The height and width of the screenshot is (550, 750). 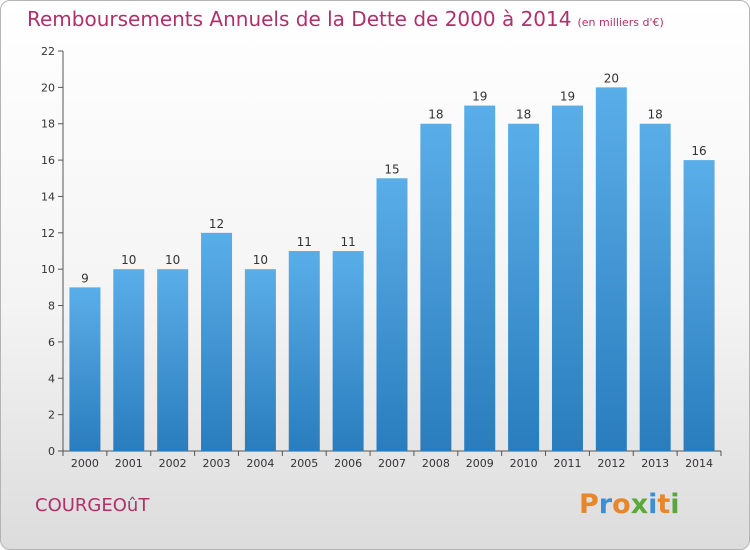 I want to click on x-tick-label: 2008, so click(x=436, y=463).